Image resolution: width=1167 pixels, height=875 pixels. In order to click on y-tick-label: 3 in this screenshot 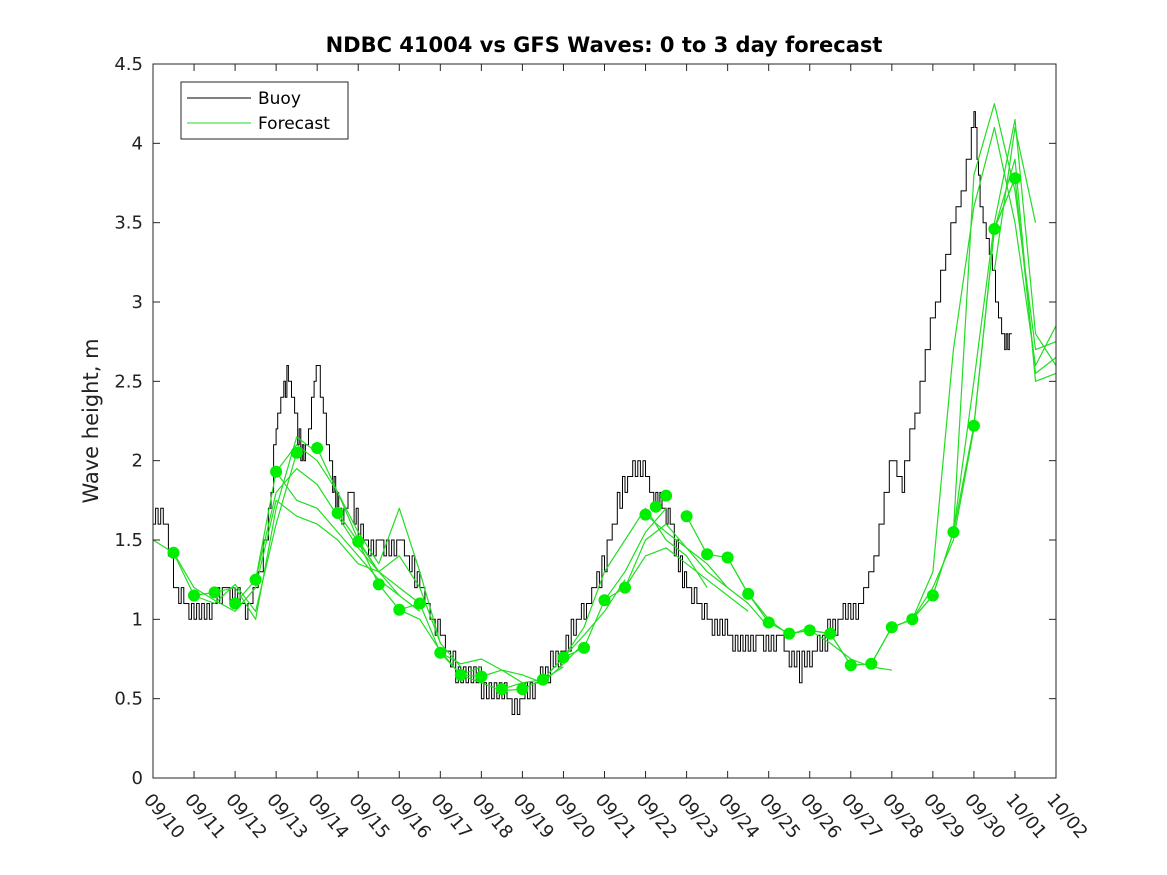, I will do `click(137, 302)`.